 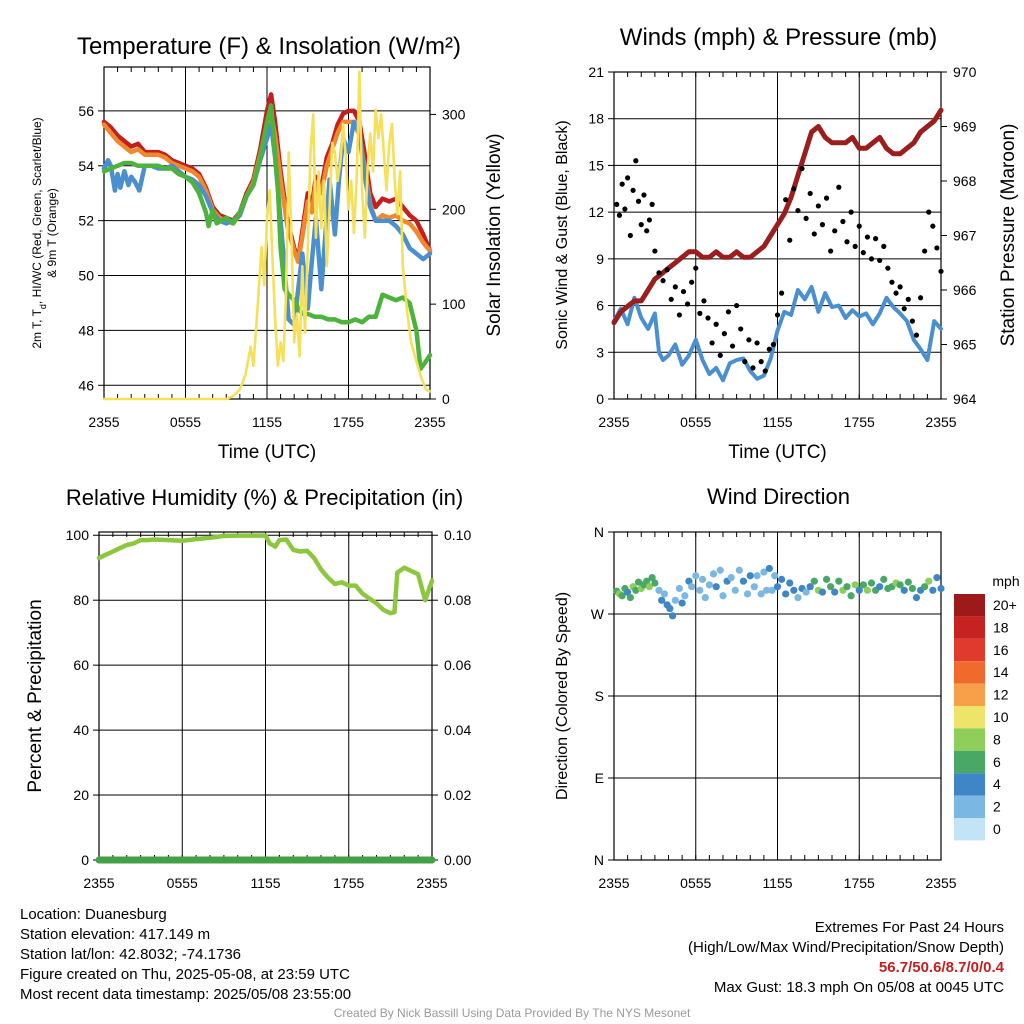 What do you see at coordinates (454, 304) in the screenshot?
I see `y2-tick-label: 100` at bounding box center [454, 304].